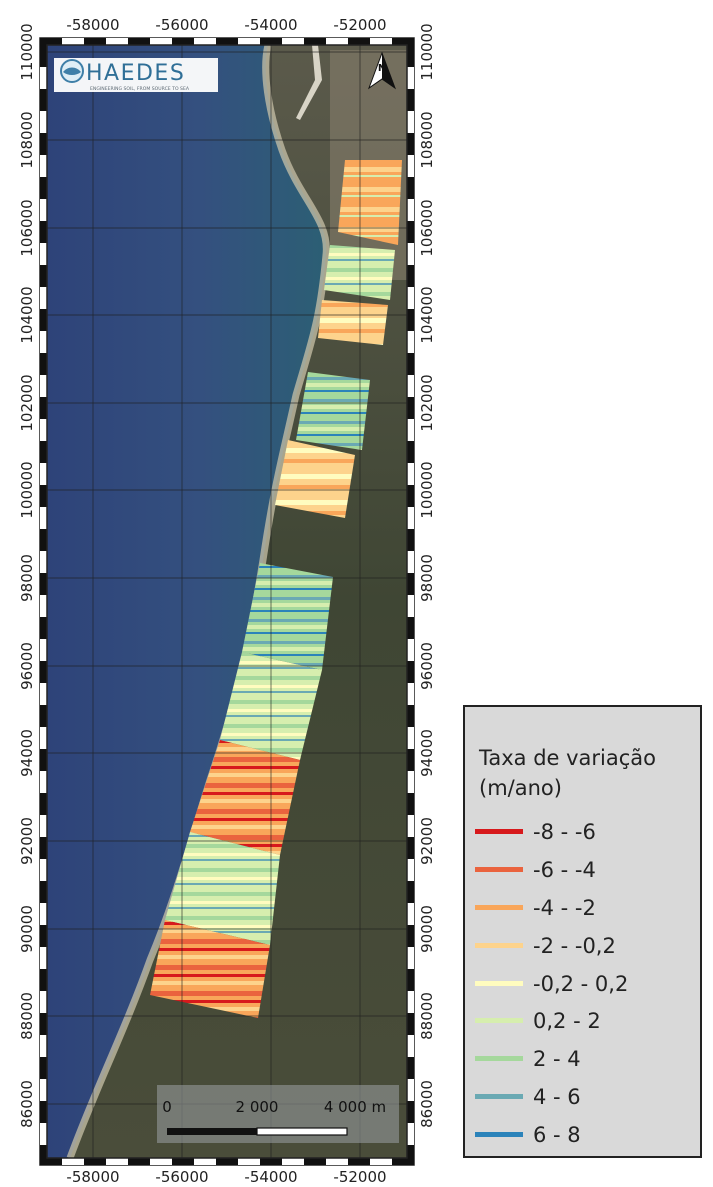 This screenshot has height=1187, width=713. What do you see at coordinates (568, 758) in the screenshot?
I see `legend-title-line: Taxa de variação` at bounding box center [568, 758].